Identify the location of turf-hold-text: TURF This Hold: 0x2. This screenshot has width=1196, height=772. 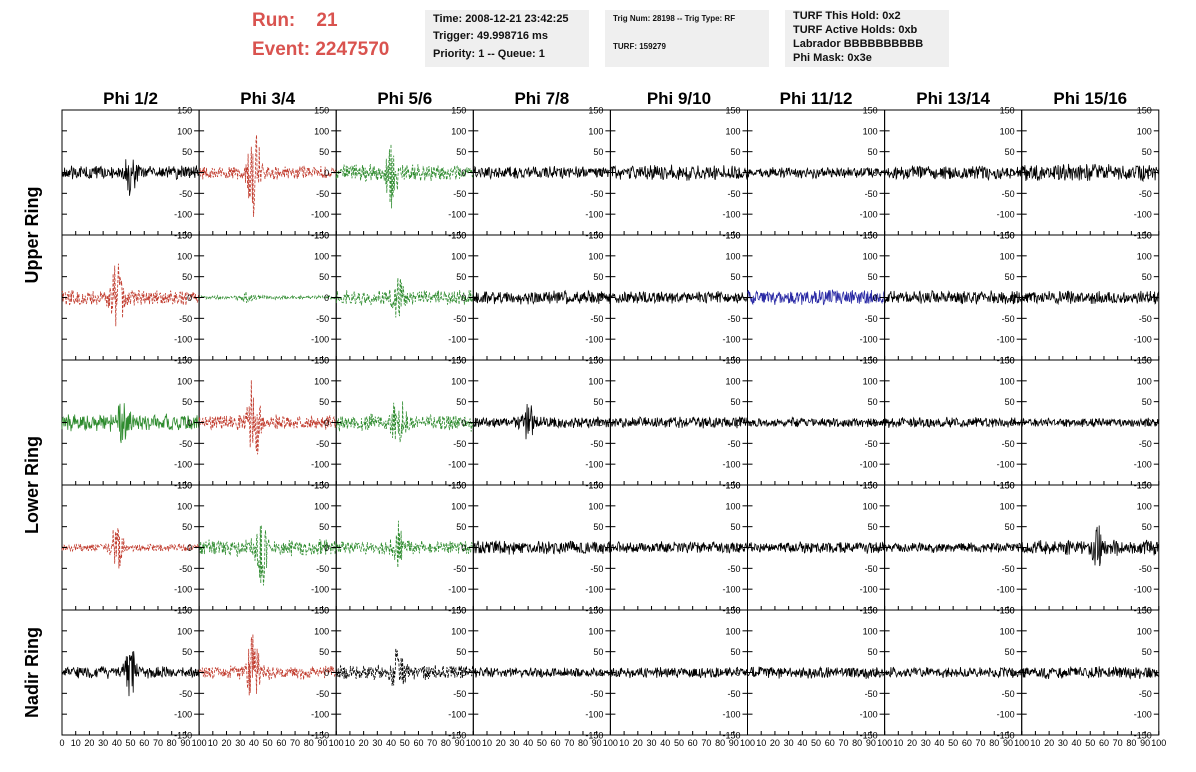
(847, 16).